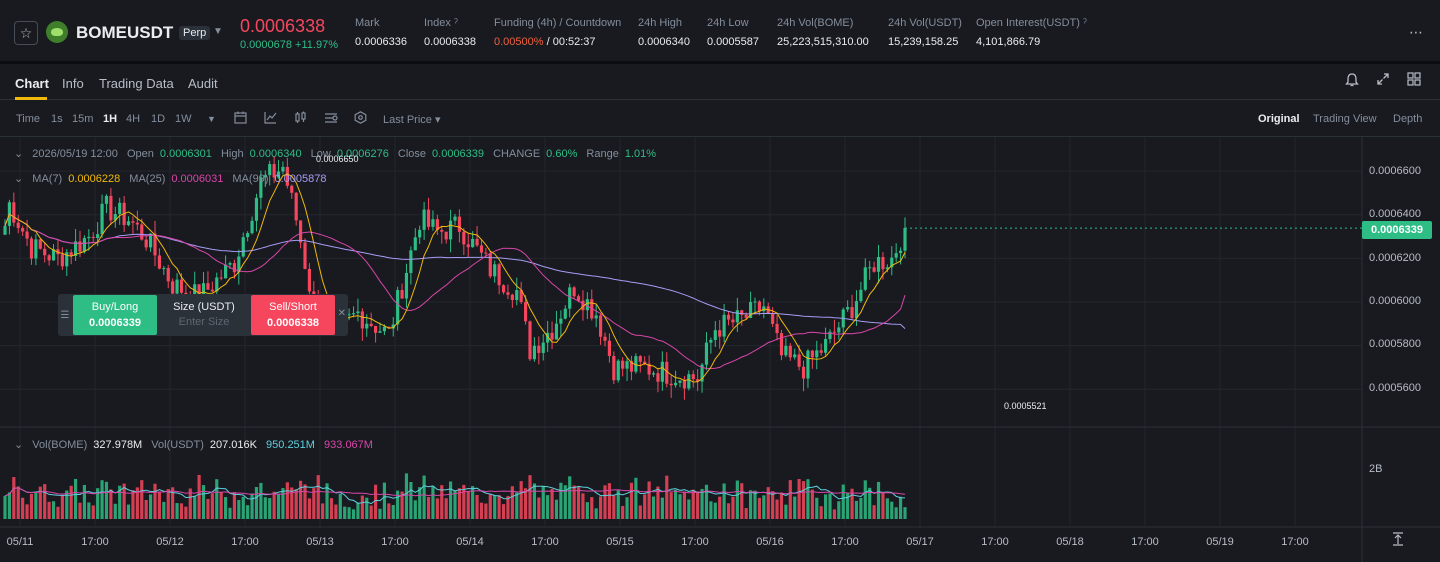 Image resolution: width=1440 pixels, height=562 pixels. What do you see at coordinates (75, 154) in the screenshot?
I see `legend-date: 2026/05/19 12:00` at bounding box center [75, 154].